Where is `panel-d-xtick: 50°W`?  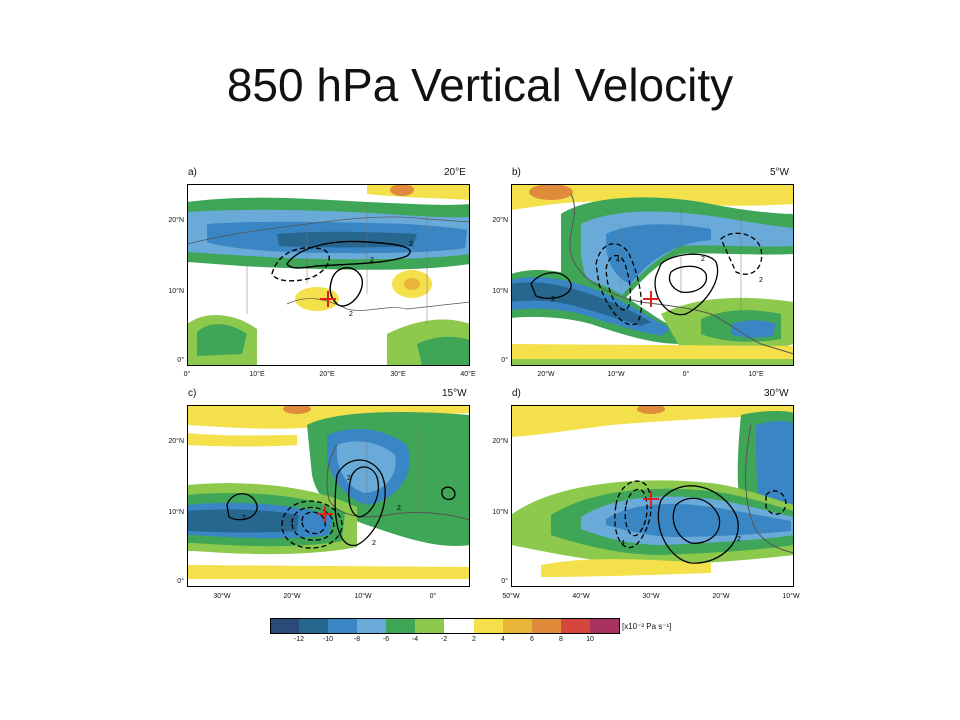 panel-d-xtick: 50°W is located at coordinates (511, 596).